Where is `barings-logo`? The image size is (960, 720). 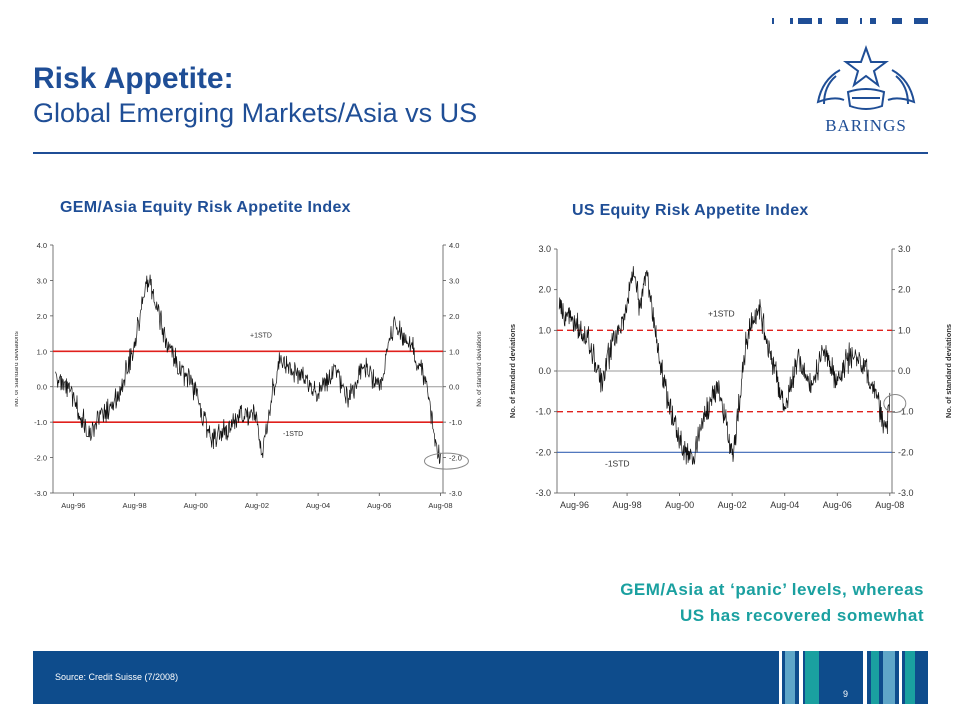
barings-logo is located at coordinates (866, 77).